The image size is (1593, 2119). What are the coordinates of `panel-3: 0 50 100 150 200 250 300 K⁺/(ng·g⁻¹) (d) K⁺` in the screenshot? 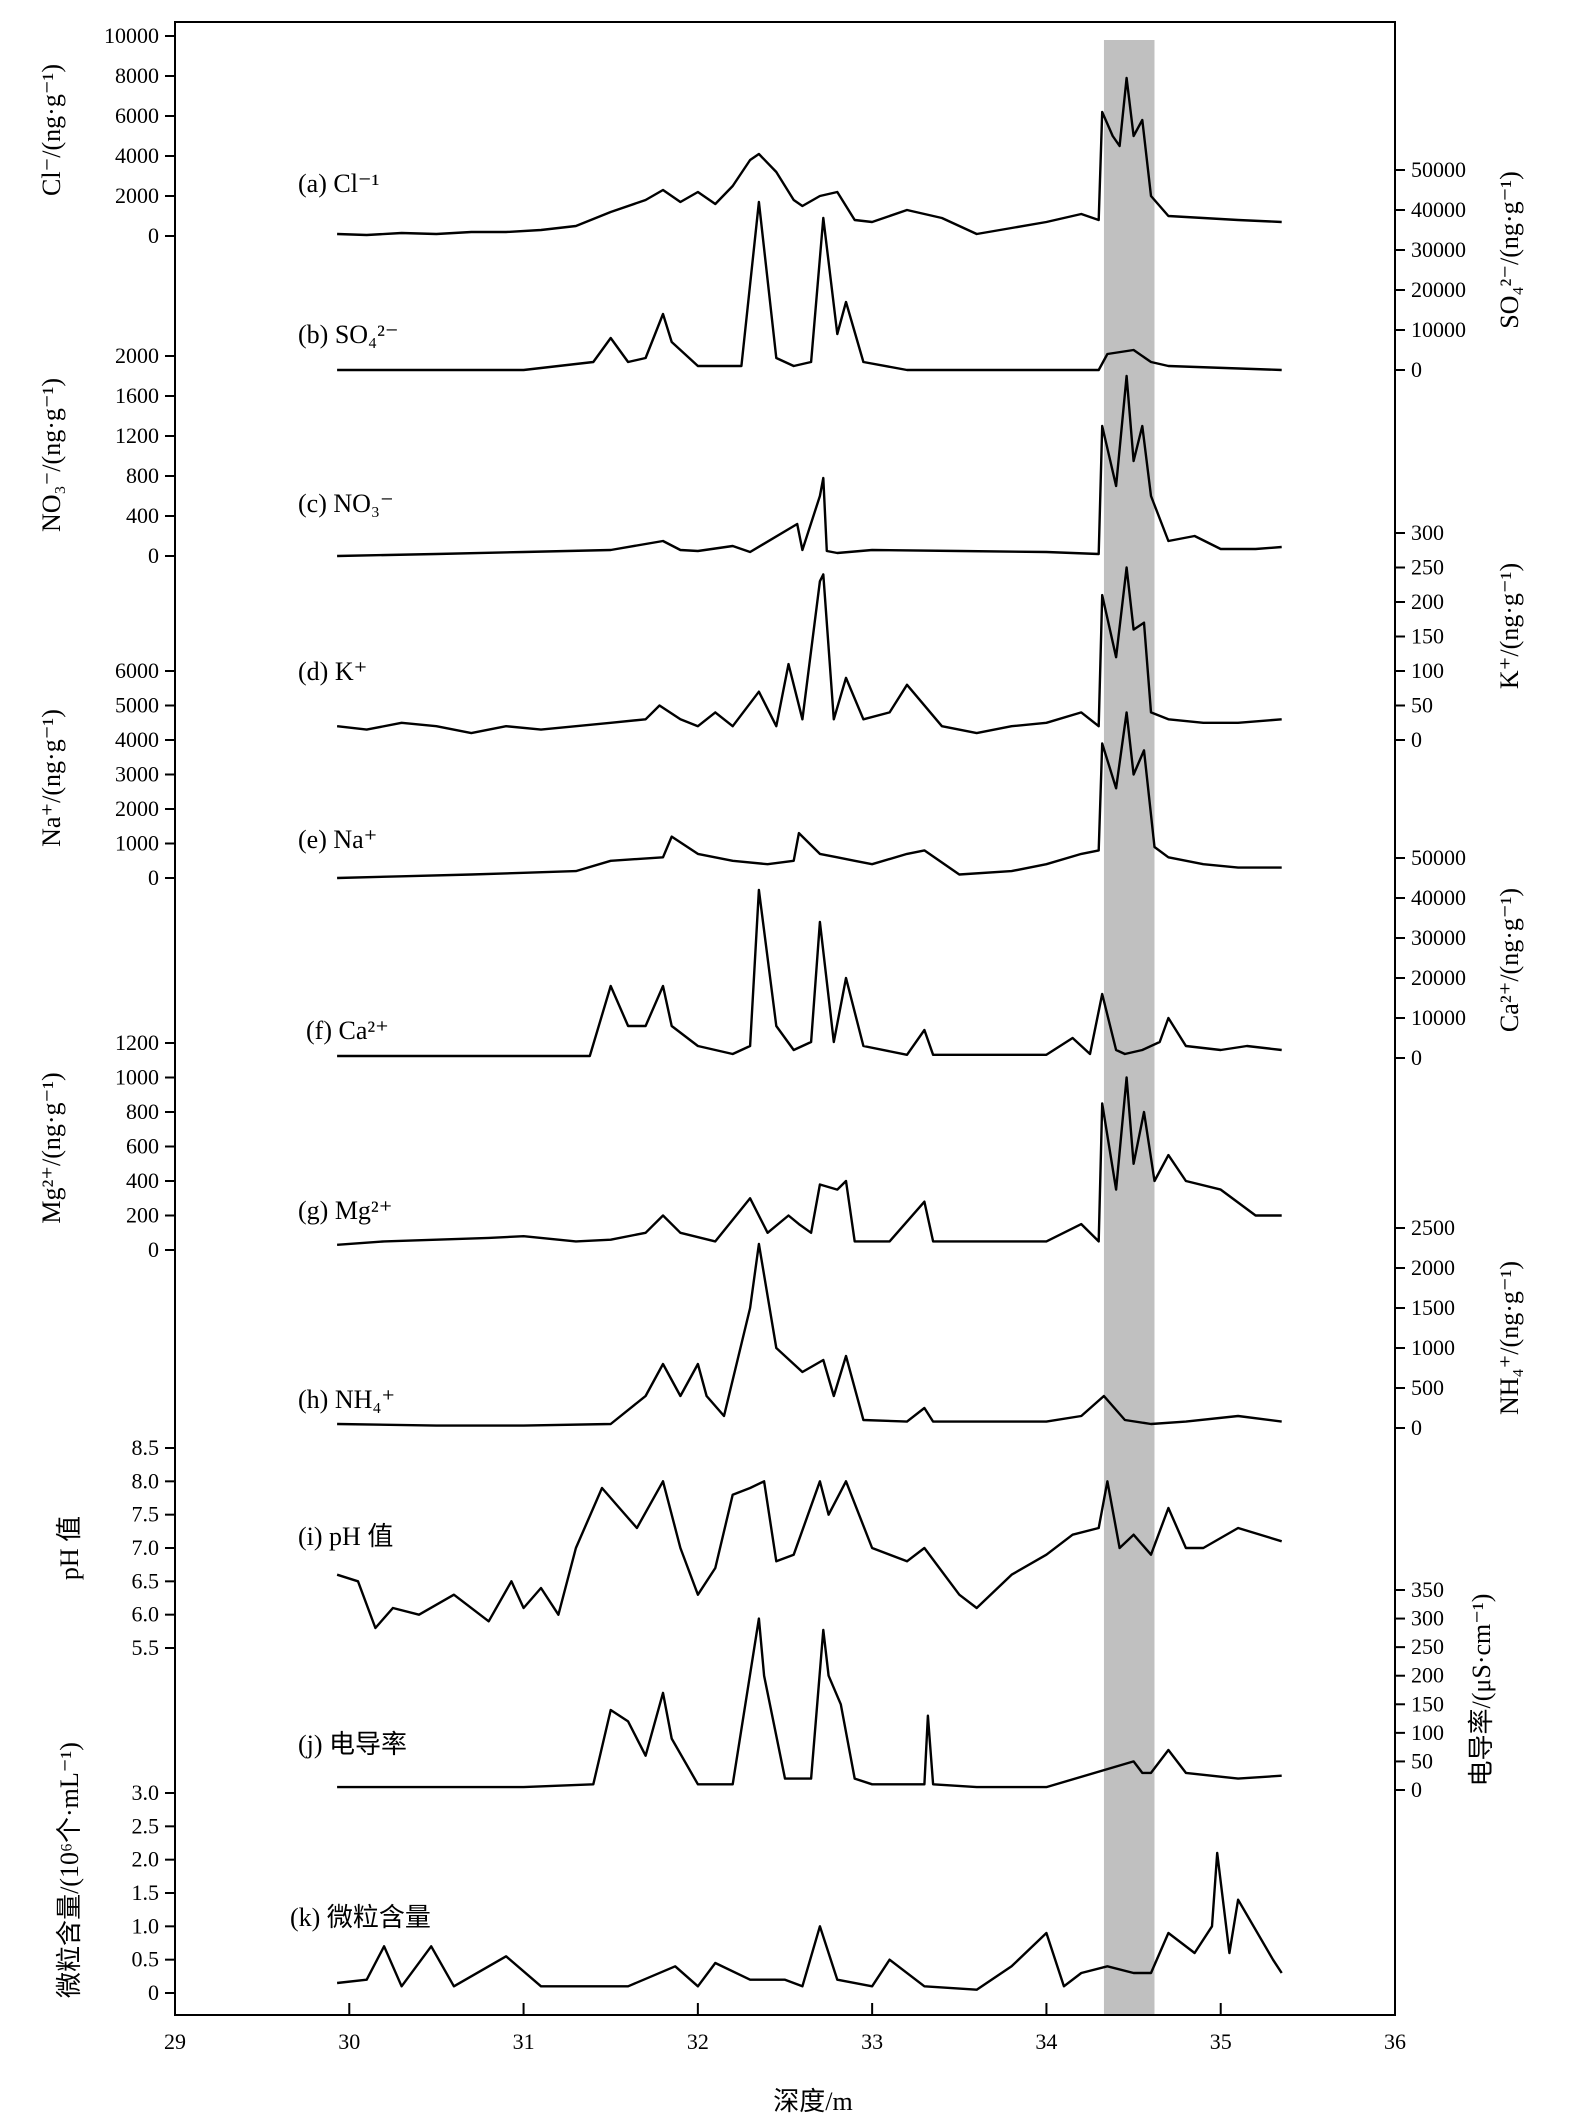 It's located at (911, 636).